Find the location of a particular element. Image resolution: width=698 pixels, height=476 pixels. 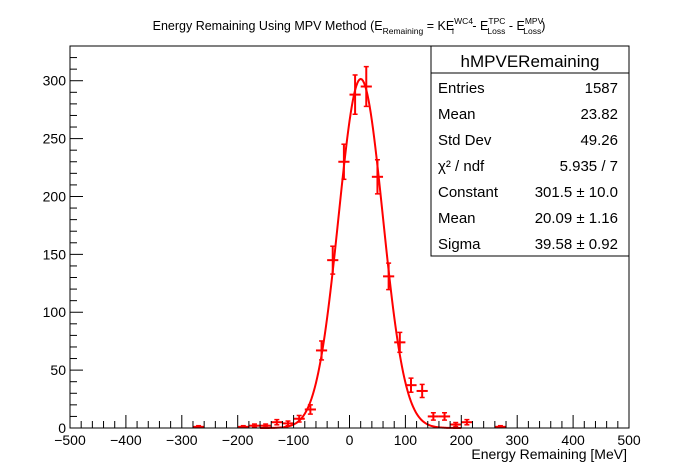

x-tick-label: 100 is located at coordinates (406, 440).